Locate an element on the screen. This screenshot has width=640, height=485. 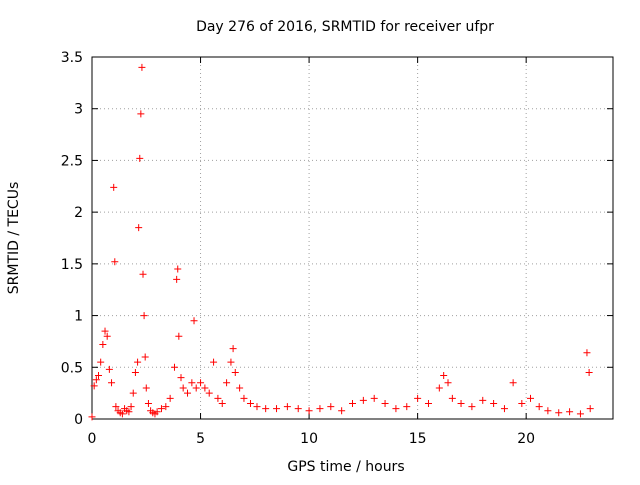
y-tick-label: 1.5 is located at coordinates (72, 265).